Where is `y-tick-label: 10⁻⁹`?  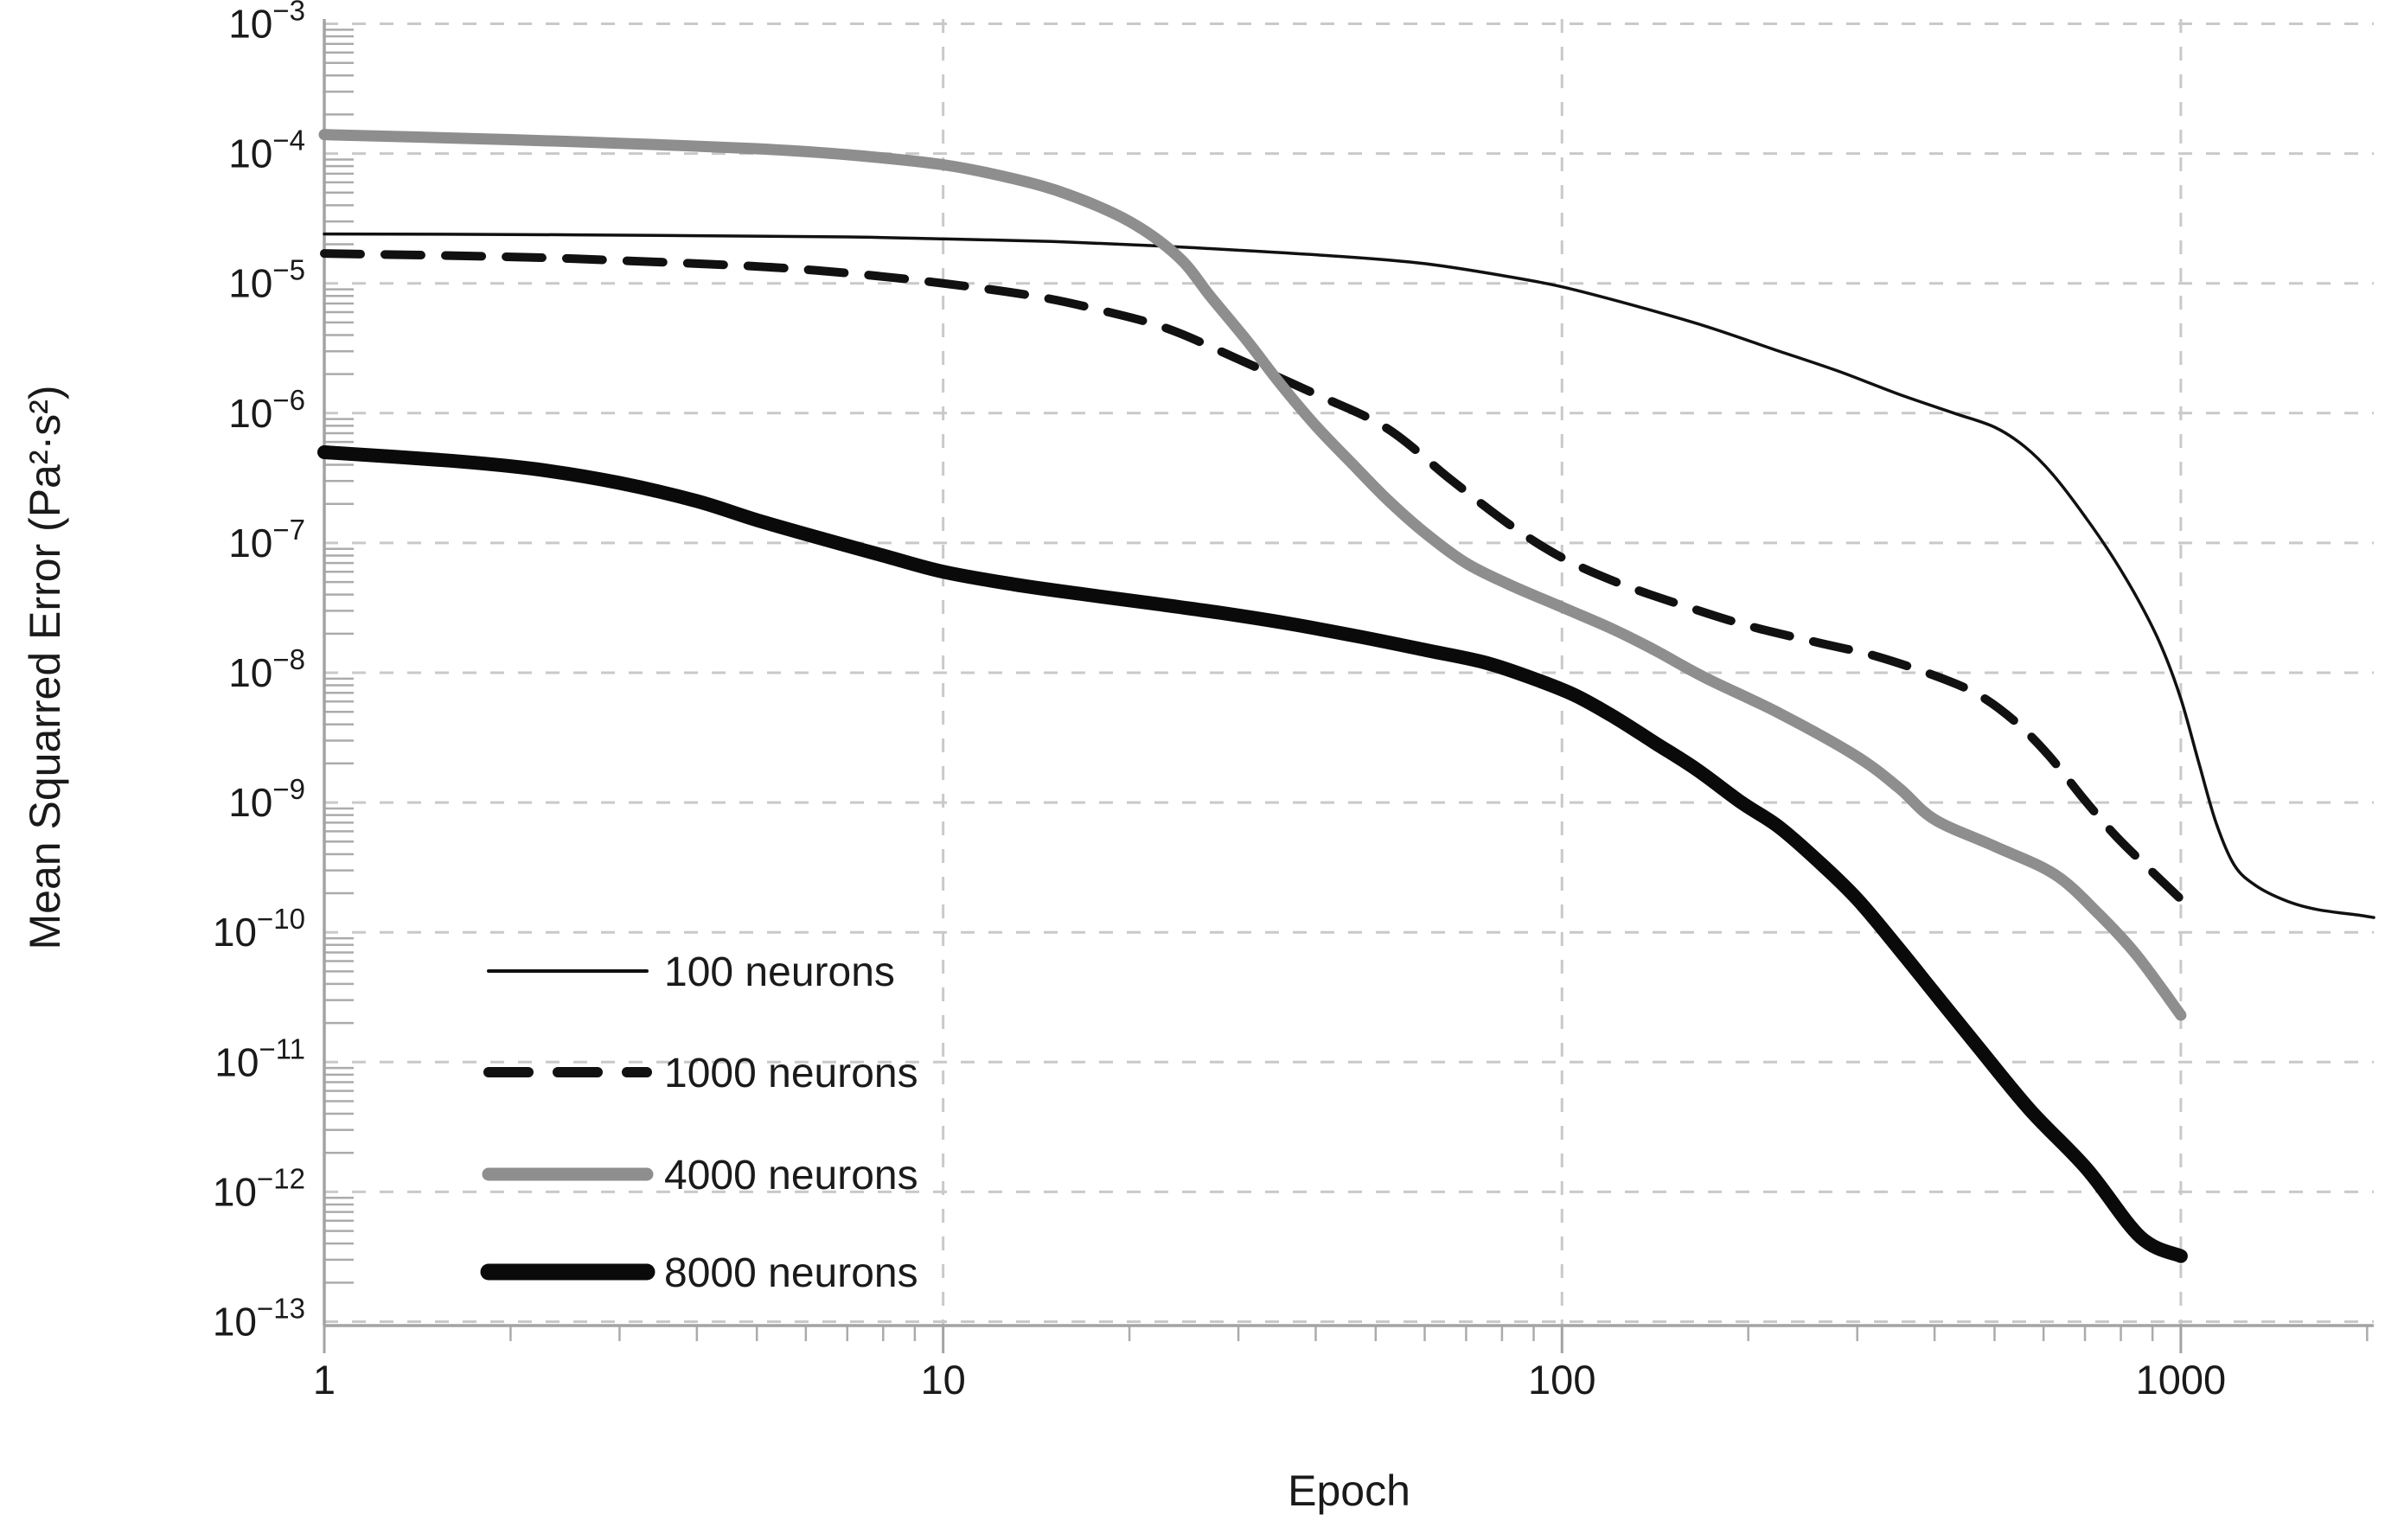 y-tick-label: 10⁻⁹ is located at coordinates (267, 799).